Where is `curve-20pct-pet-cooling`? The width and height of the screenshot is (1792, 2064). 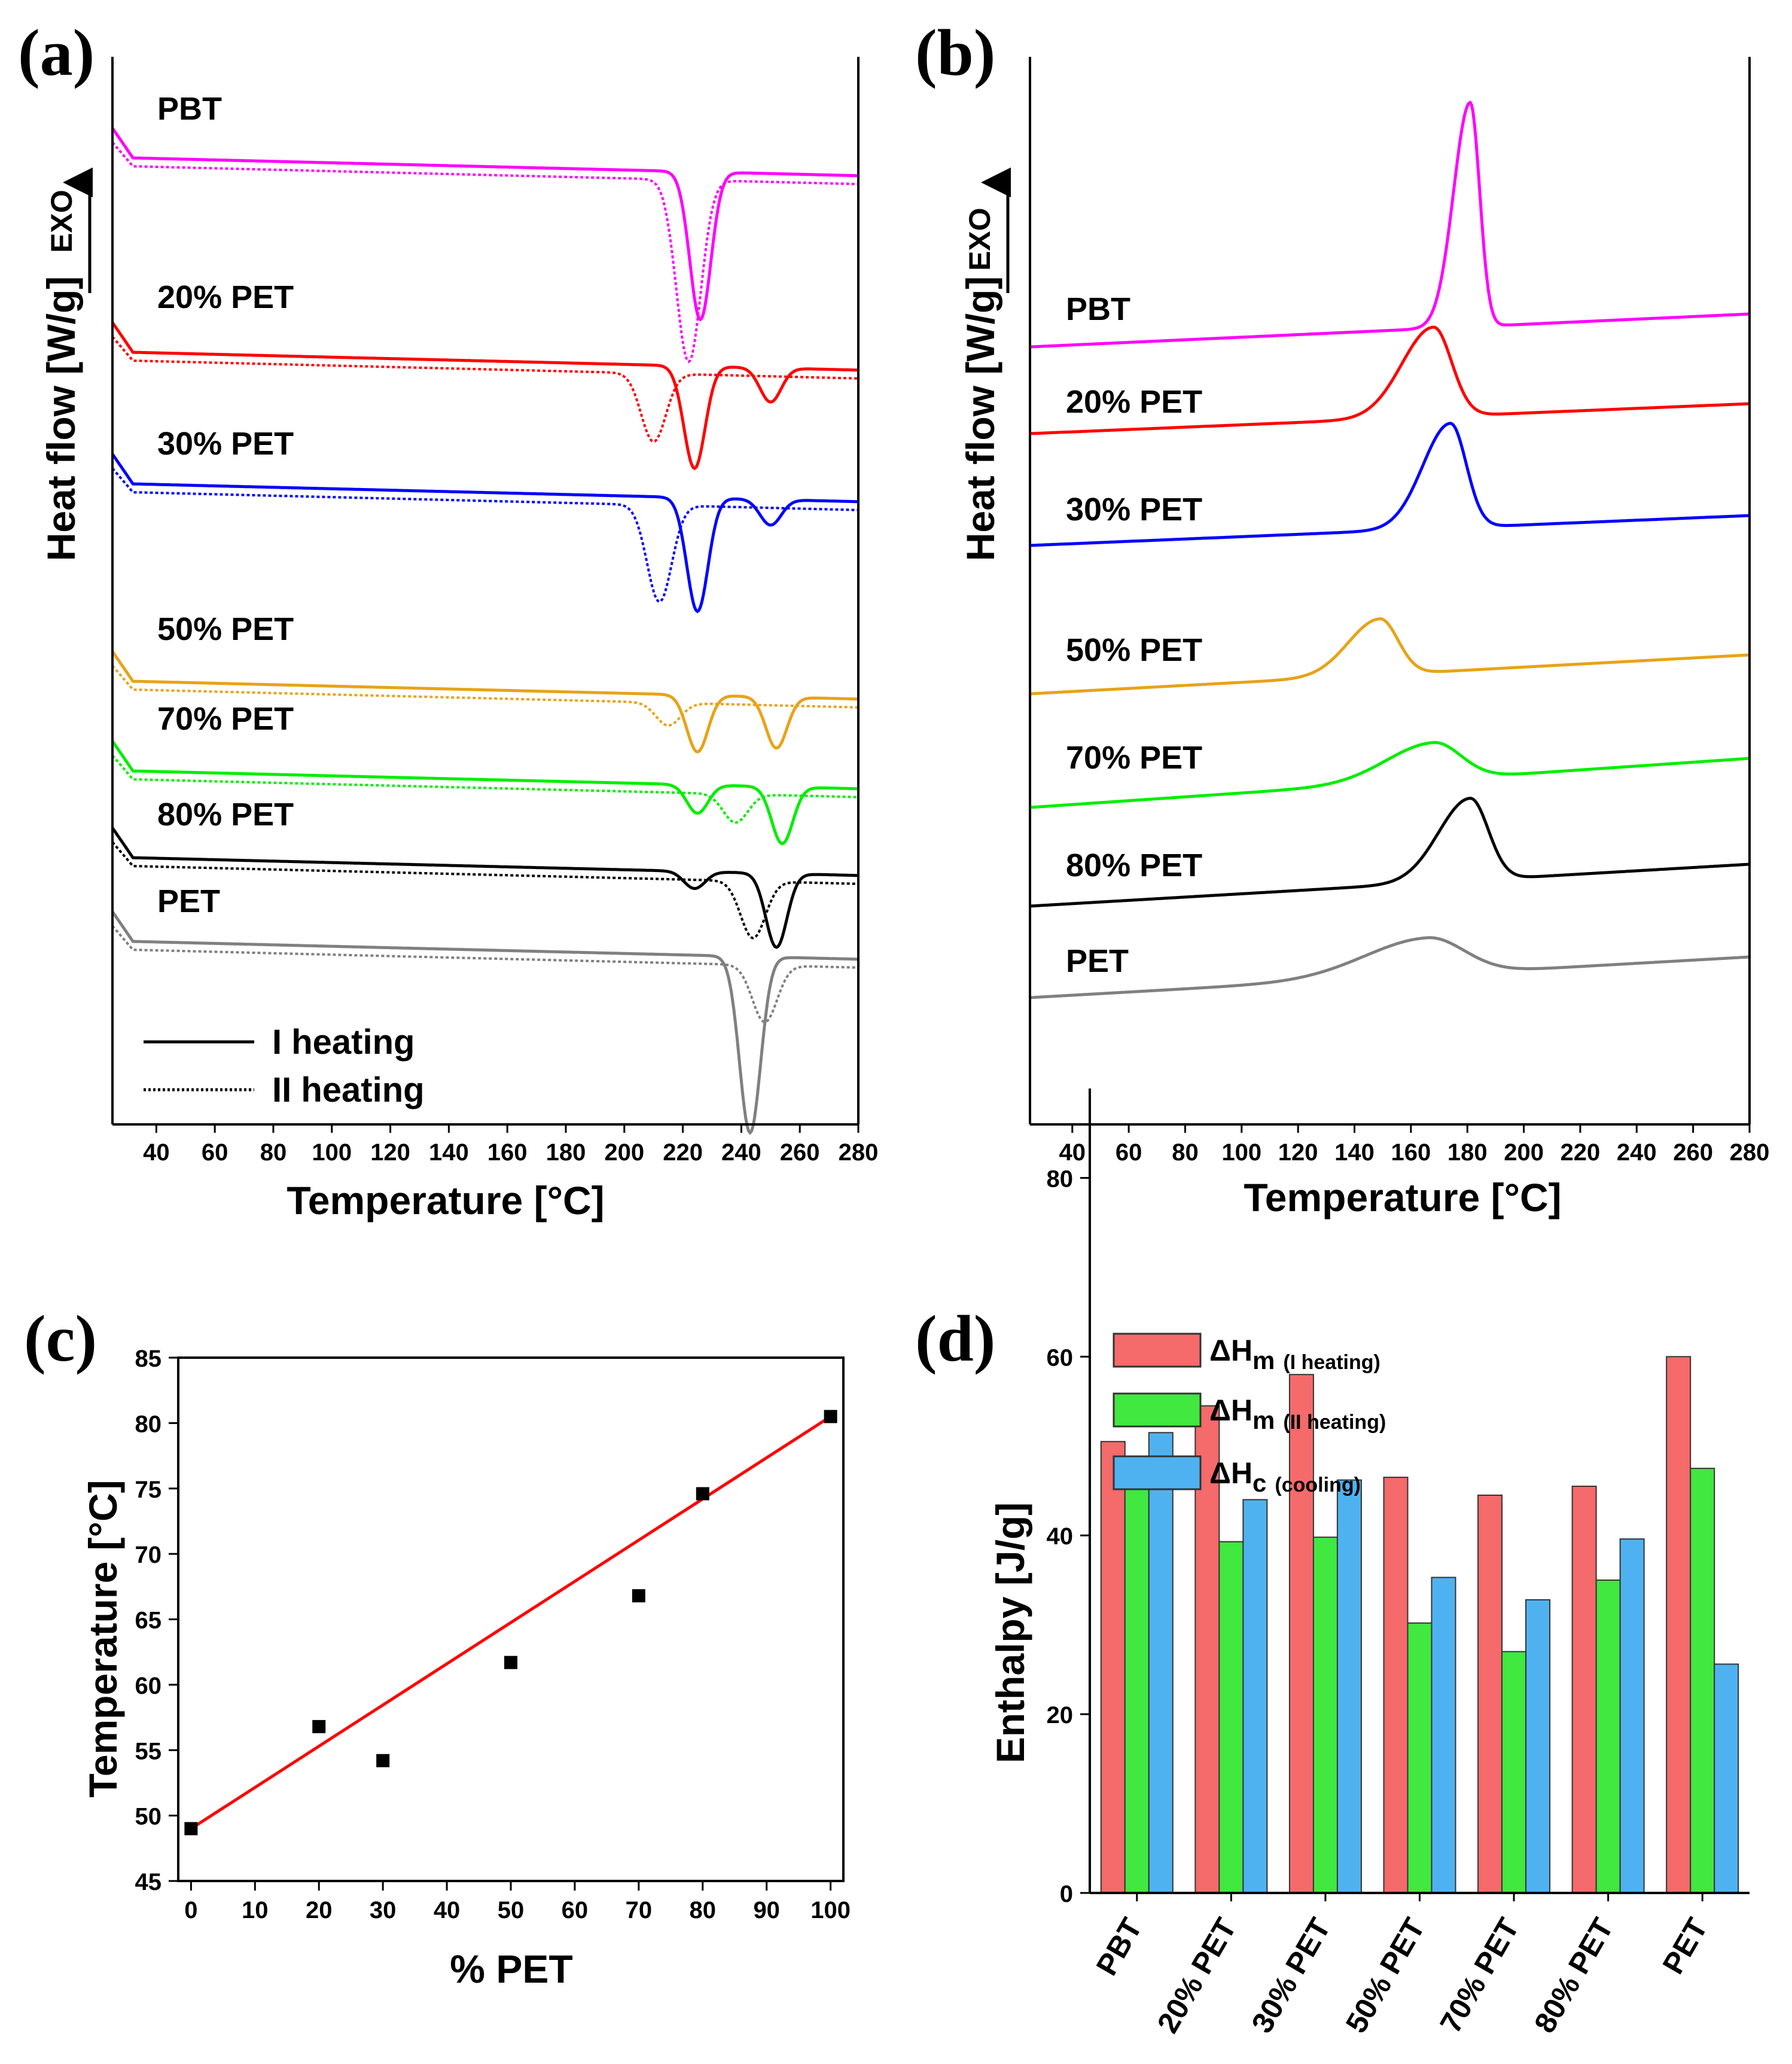
curve-20pct-pet-cooling is located at coordinates (1389, 380).